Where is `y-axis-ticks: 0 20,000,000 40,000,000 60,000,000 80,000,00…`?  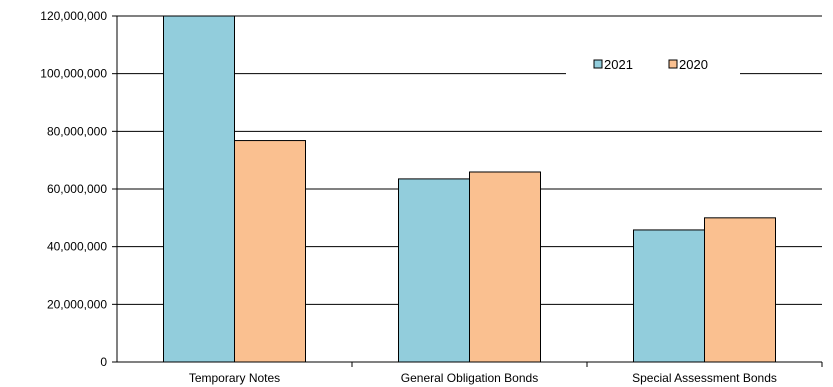 y-axis-ticks: 0 20,000,000 40,000,000 60,000,000 80,000,00… is located at coordinates (78, 189).